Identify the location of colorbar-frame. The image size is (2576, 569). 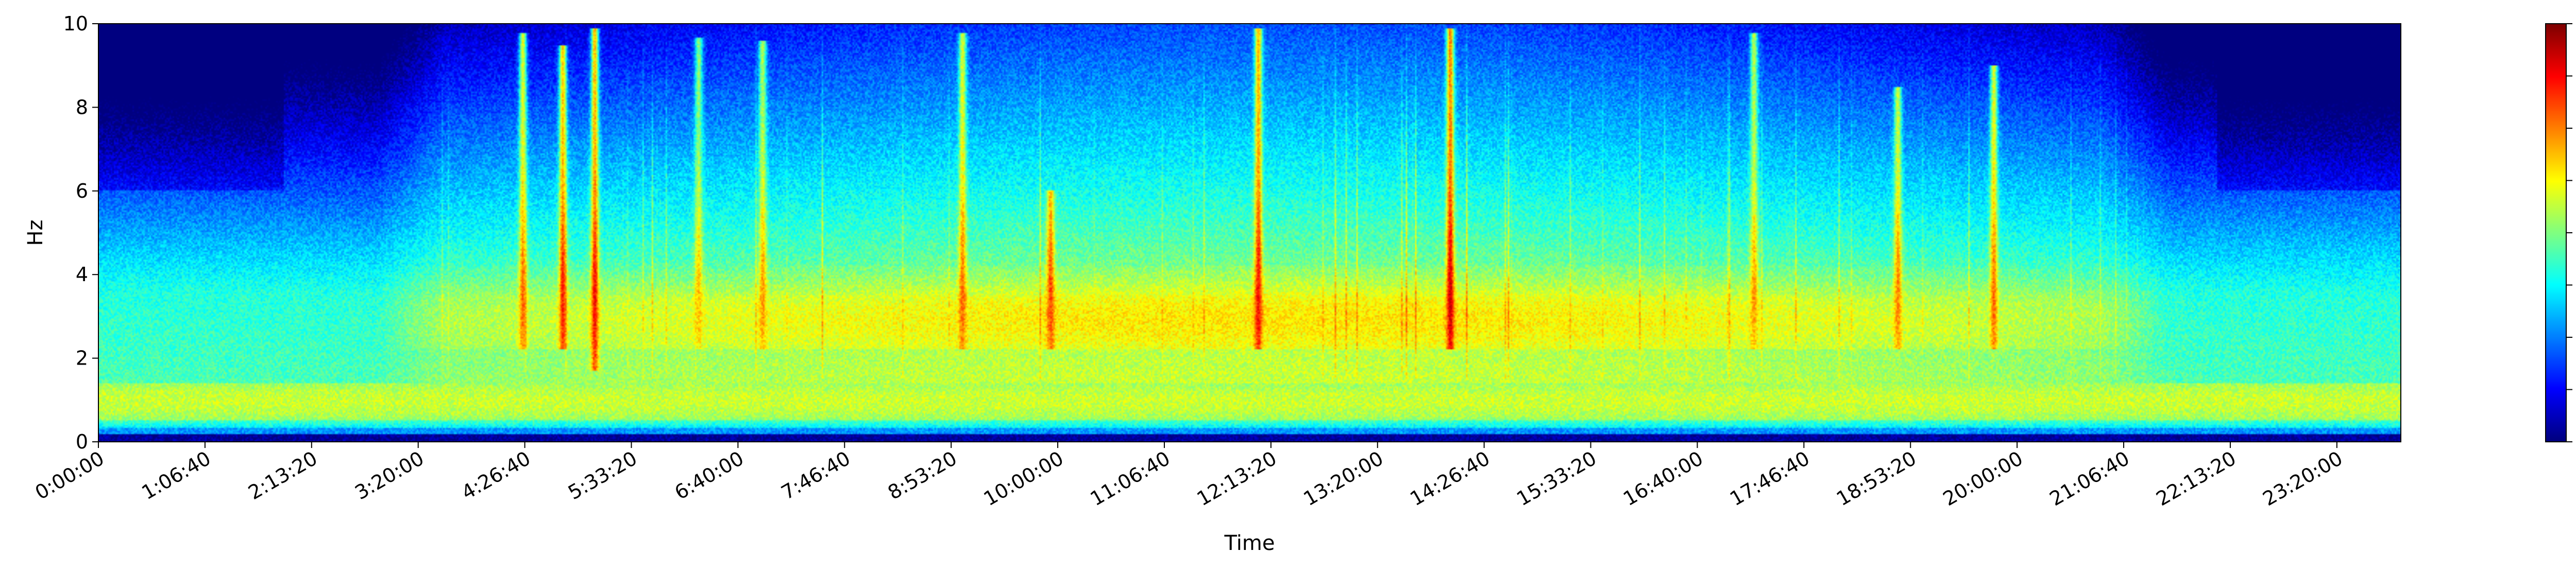
(2556, 232).